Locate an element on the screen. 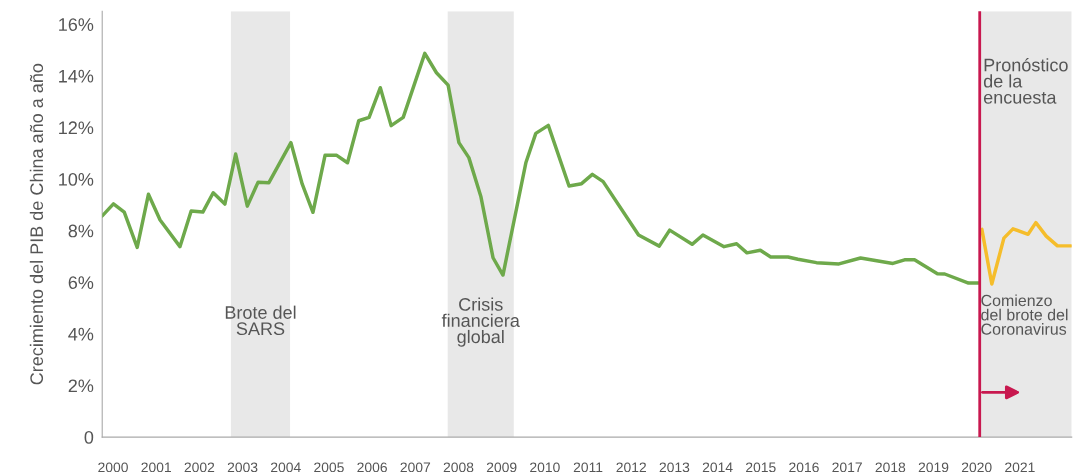  x-tick-label: 2002 is located at coordinates (199, 467).